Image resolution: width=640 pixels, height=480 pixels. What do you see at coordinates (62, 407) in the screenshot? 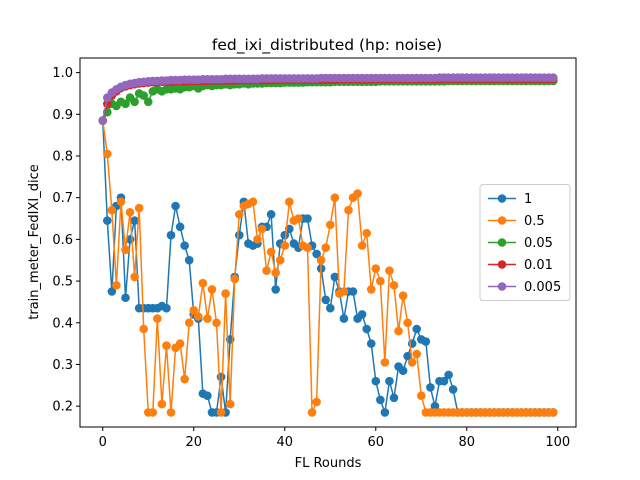
I see `y-tick-label: 0.2` at bounding box center [62, 407].